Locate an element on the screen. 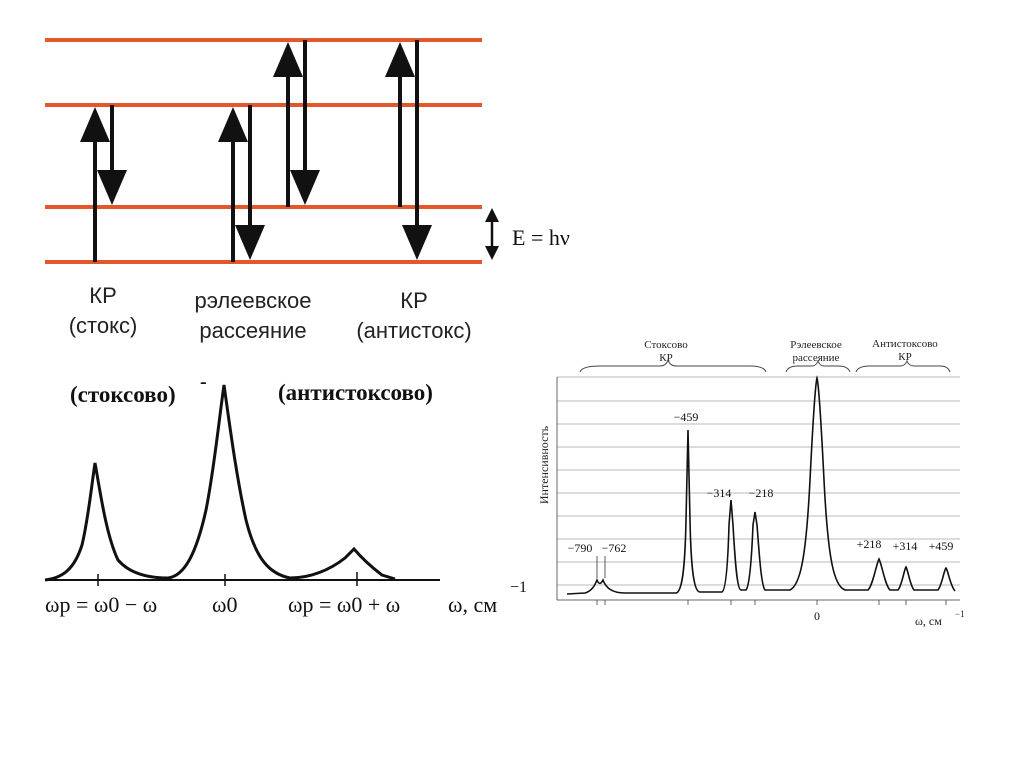  stokes-upper-down-arrowhead is located at coordinates (305, 187).